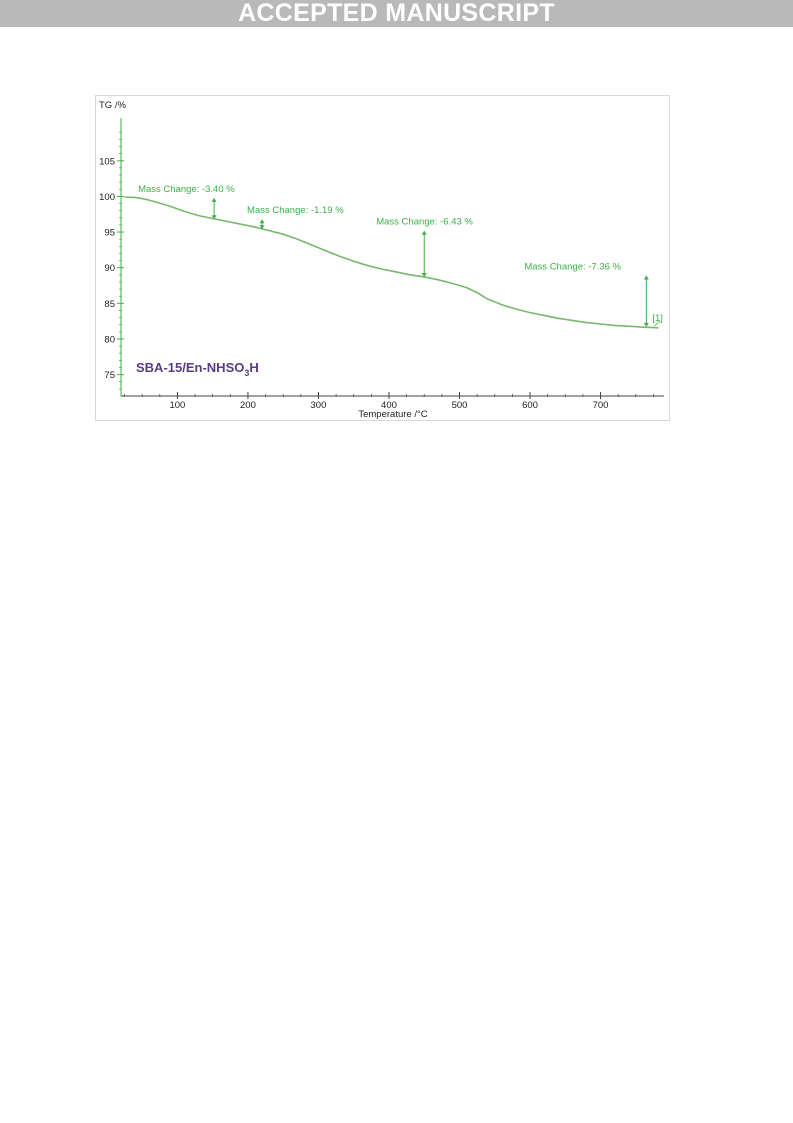 The image size is (793, 1123). Describe the element at coordinates (253, 367) in the screenshot. I see `sample-label-end: H` at that location.